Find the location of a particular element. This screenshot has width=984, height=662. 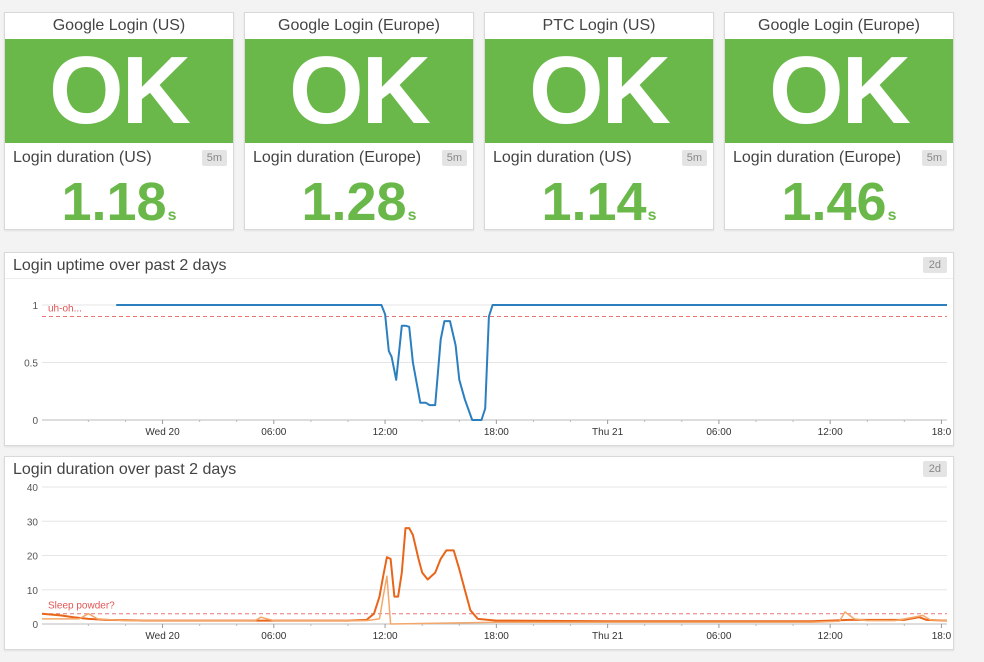

duration-value: 1.28s is located at coordinates (359, 202).